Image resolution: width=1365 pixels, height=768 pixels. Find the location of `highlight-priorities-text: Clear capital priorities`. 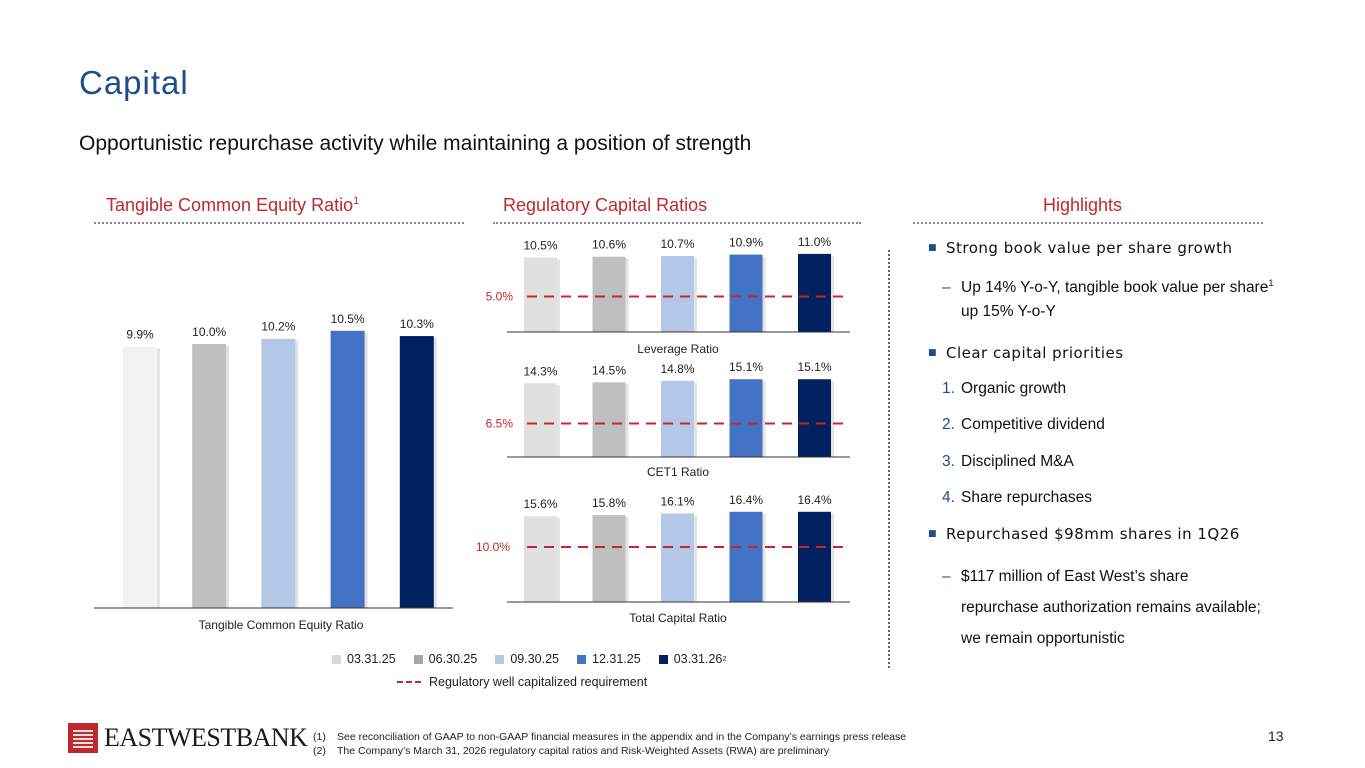

highlight-priorities-text: Clear capital priorities is located at coordinates (1035, 353).